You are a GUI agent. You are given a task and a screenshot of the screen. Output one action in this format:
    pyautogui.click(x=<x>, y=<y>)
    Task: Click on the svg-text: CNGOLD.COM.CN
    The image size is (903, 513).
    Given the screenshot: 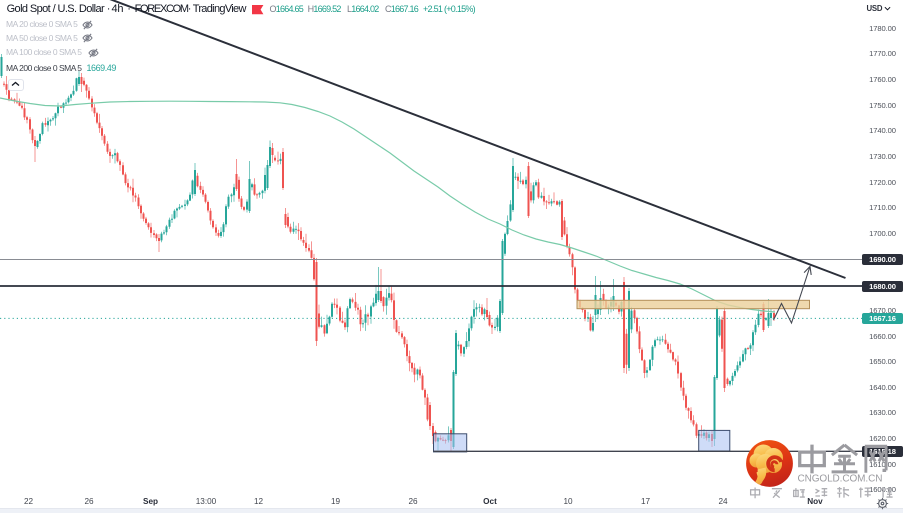 What is the action you would take?
    pyautogui.click(x=840, y=479)
    